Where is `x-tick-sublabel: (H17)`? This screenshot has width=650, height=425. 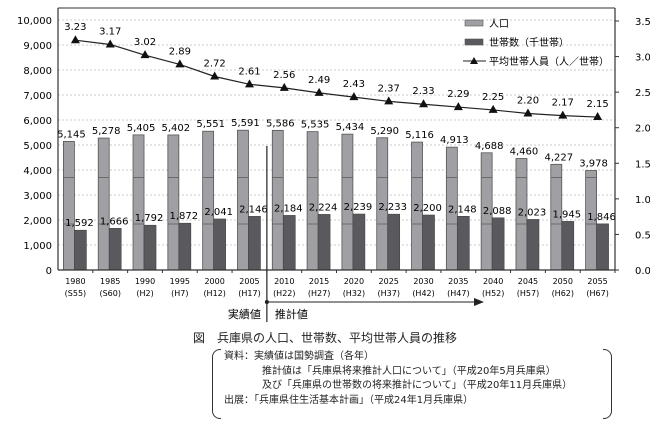 x-tick-sublabel: (H17) is located at coordinates (249, 293).